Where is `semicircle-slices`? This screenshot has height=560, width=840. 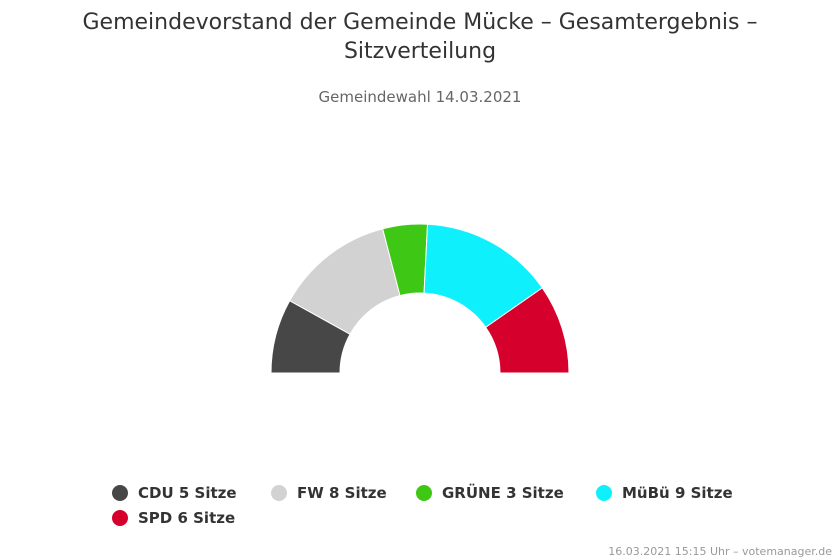
semicircle-slices is located at coordinates (420, 298).